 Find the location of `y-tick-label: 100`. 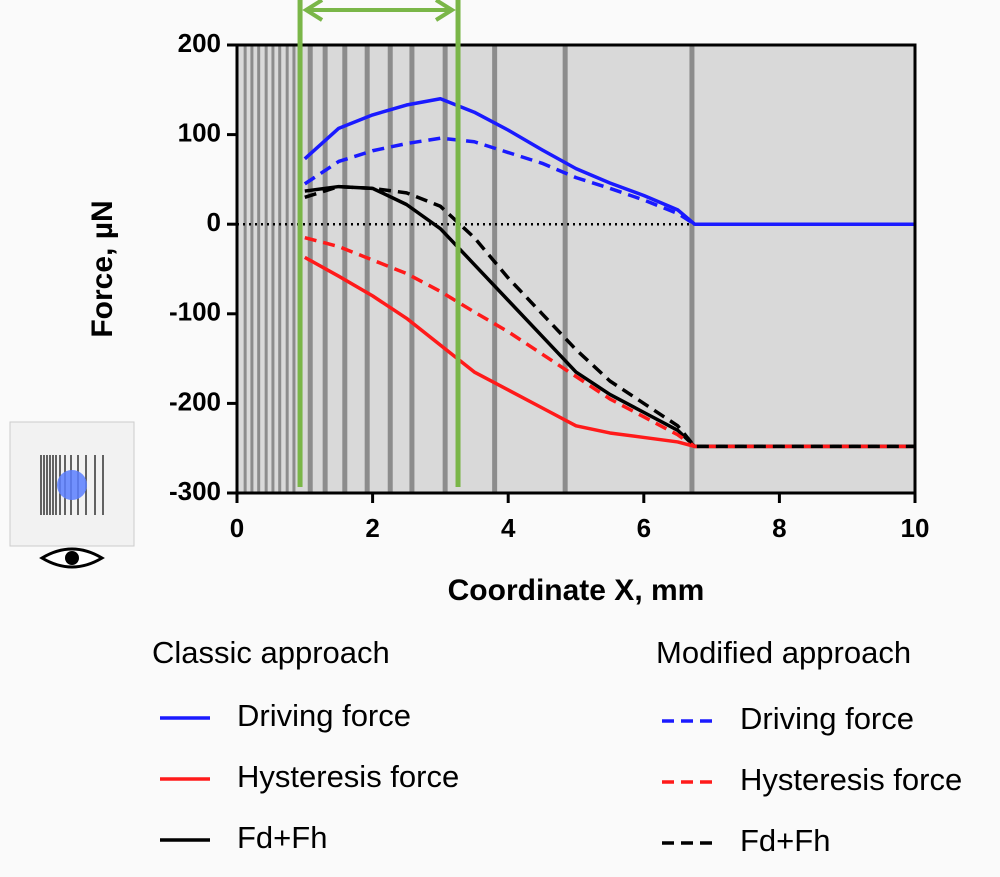

y-tick-label: 100 is located at coordinates (199, 132).